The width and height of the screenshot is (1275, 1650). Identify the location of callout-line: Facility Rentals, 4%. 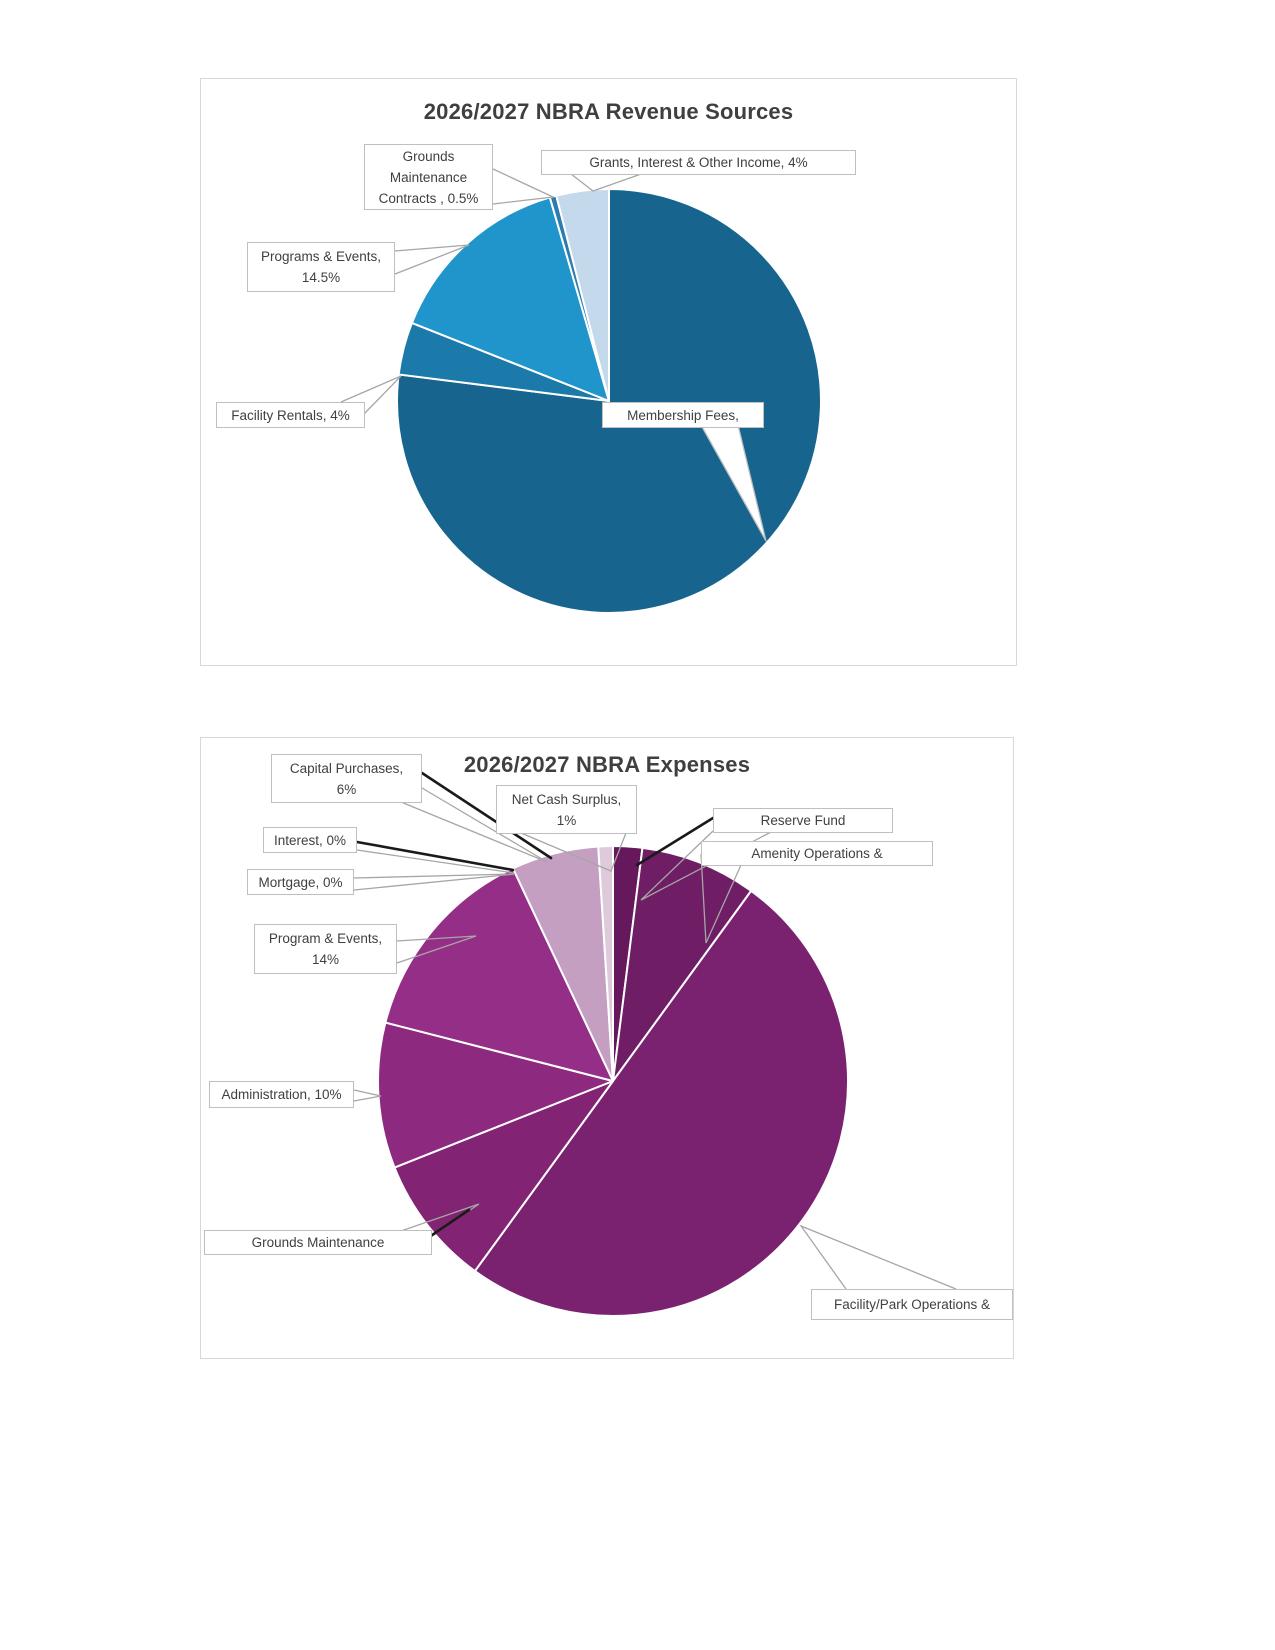
(290, 415).